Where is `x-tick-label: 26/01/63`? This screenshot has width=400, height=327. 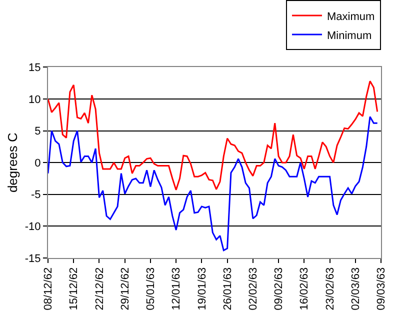
x-tick-label: 26/01/63 is located at coordinates (228, 288).